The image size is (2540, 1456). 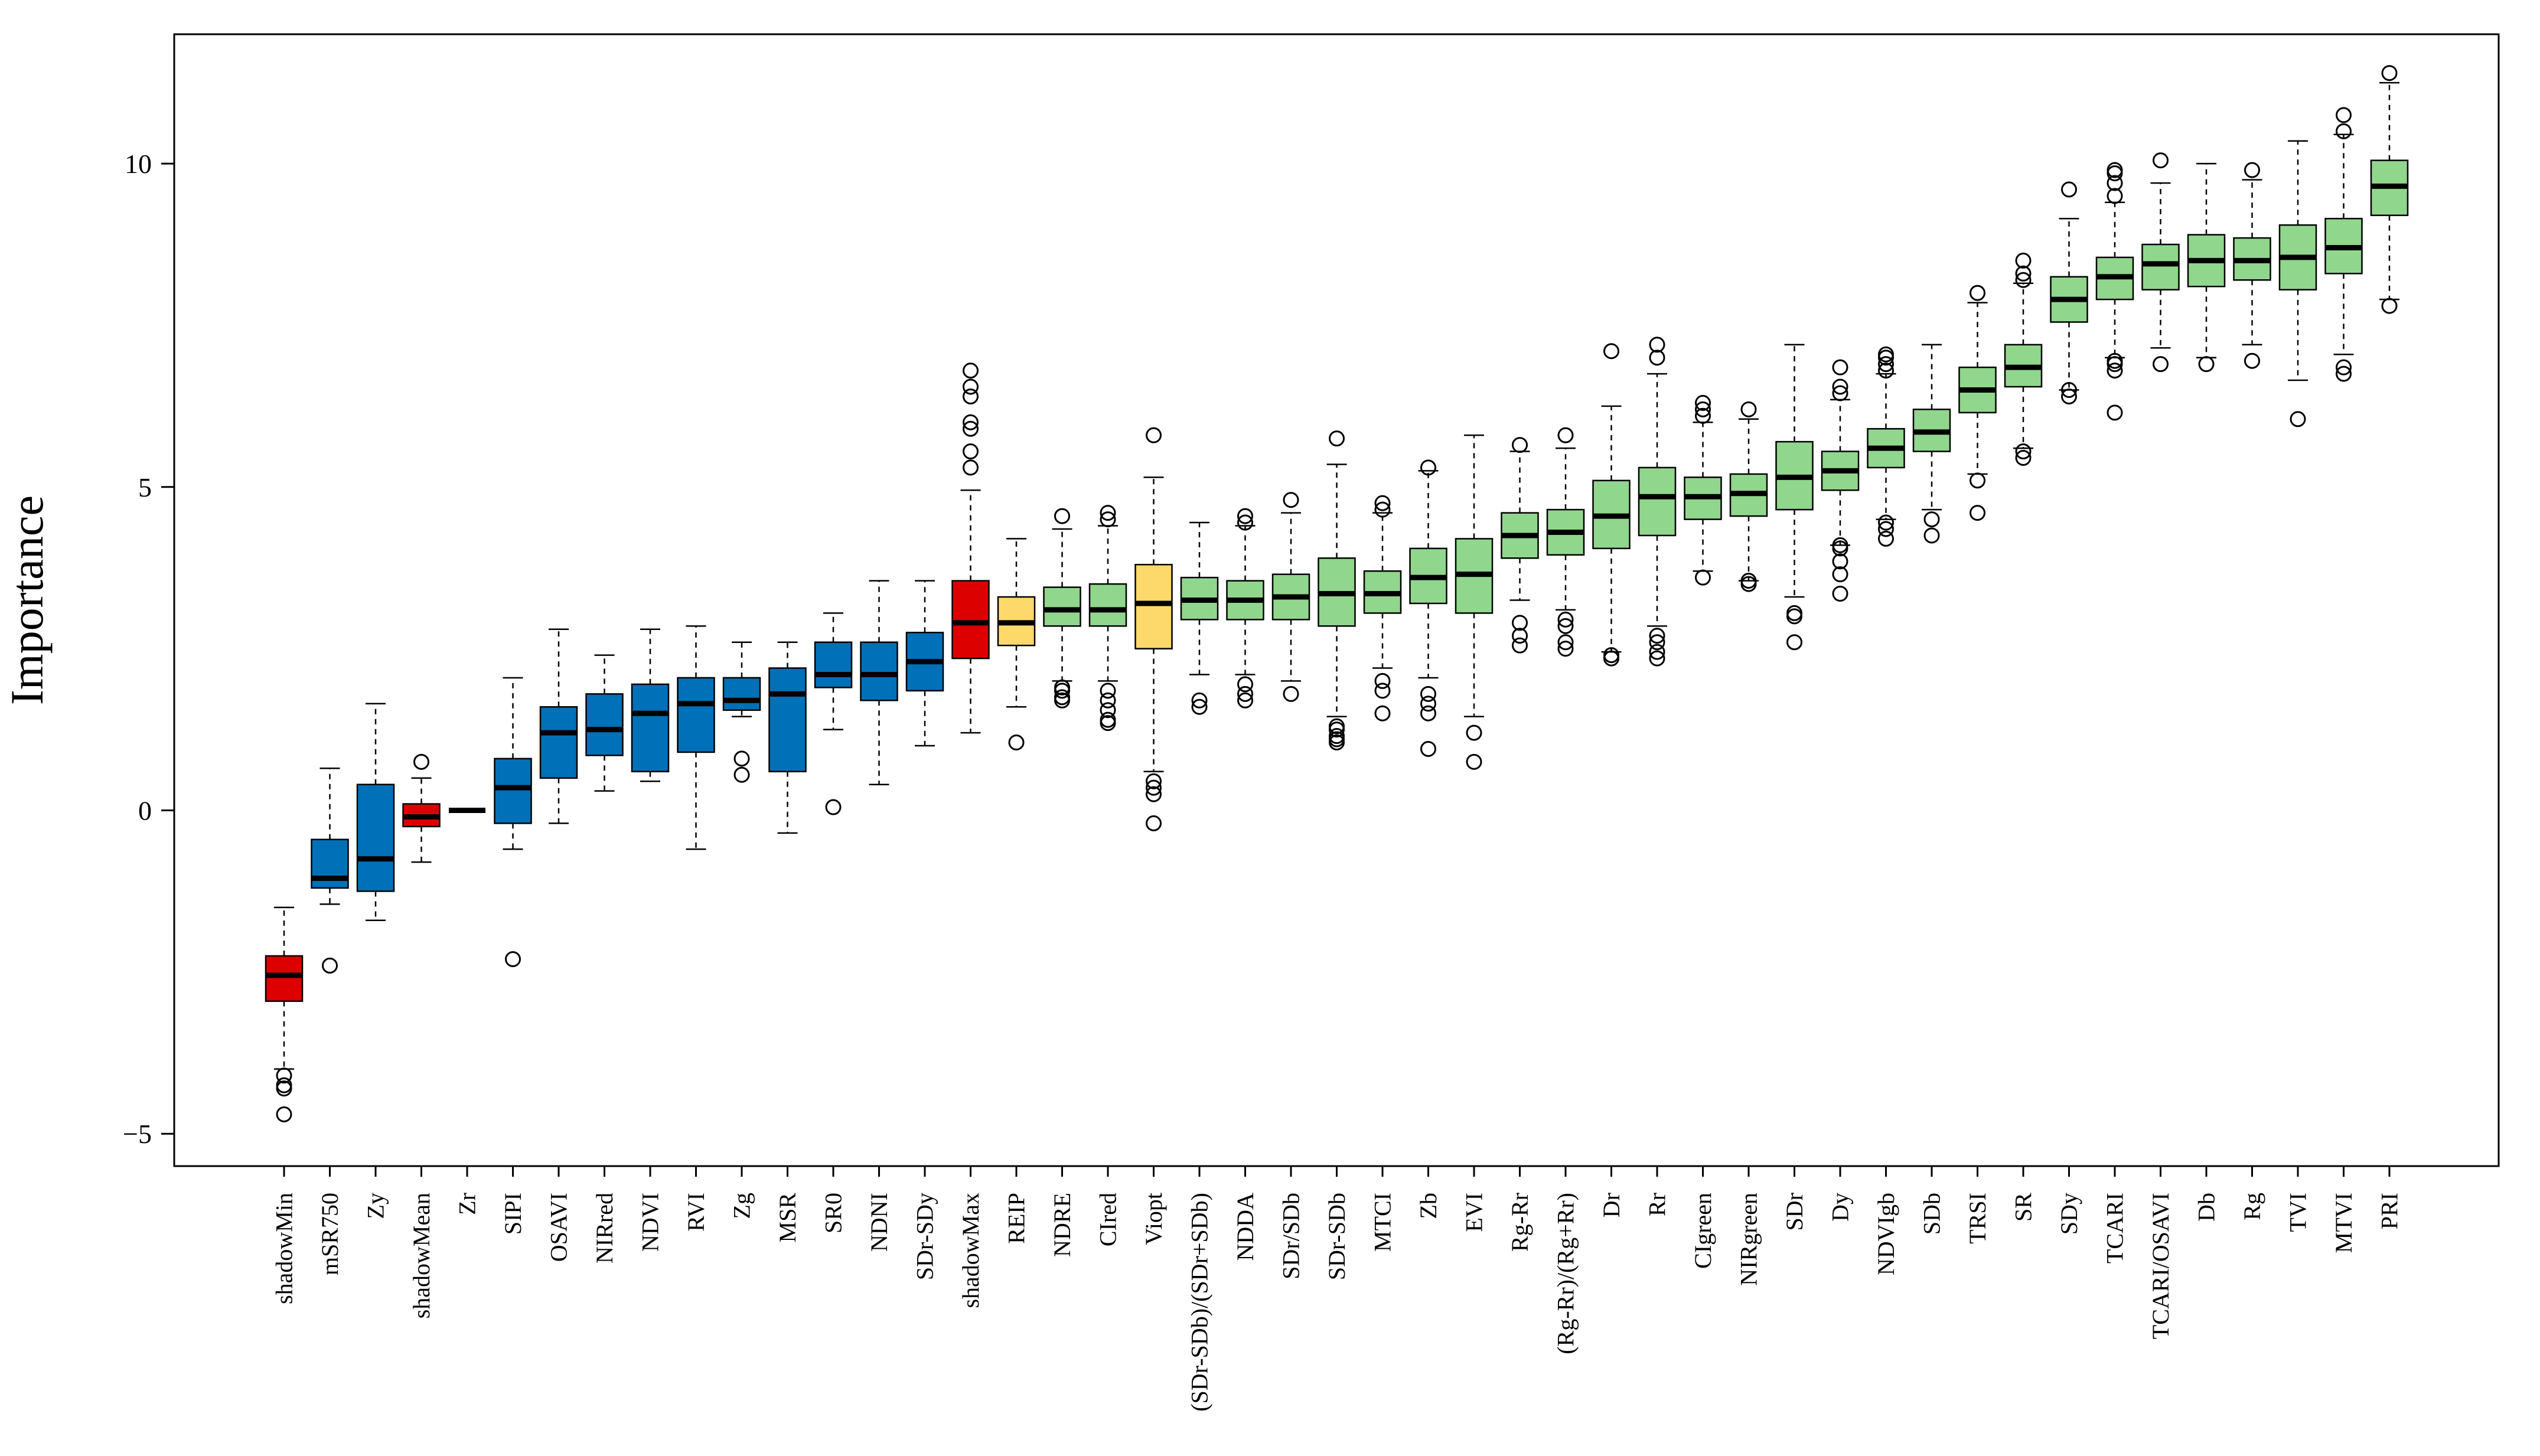 I want to click on box-shadowMax, so click(x=971, y=548).